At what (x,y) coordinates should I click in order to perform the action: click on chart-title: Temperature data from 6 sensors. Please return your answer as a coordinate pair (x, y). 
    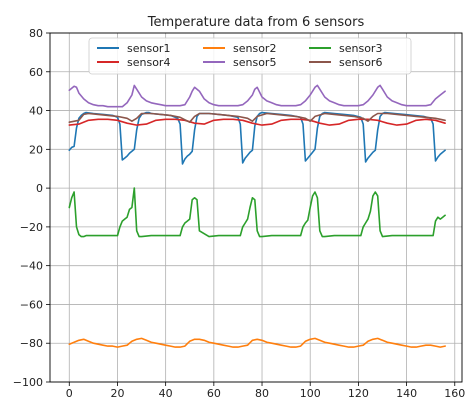
    Looking at the image, I should click on (256, 22).